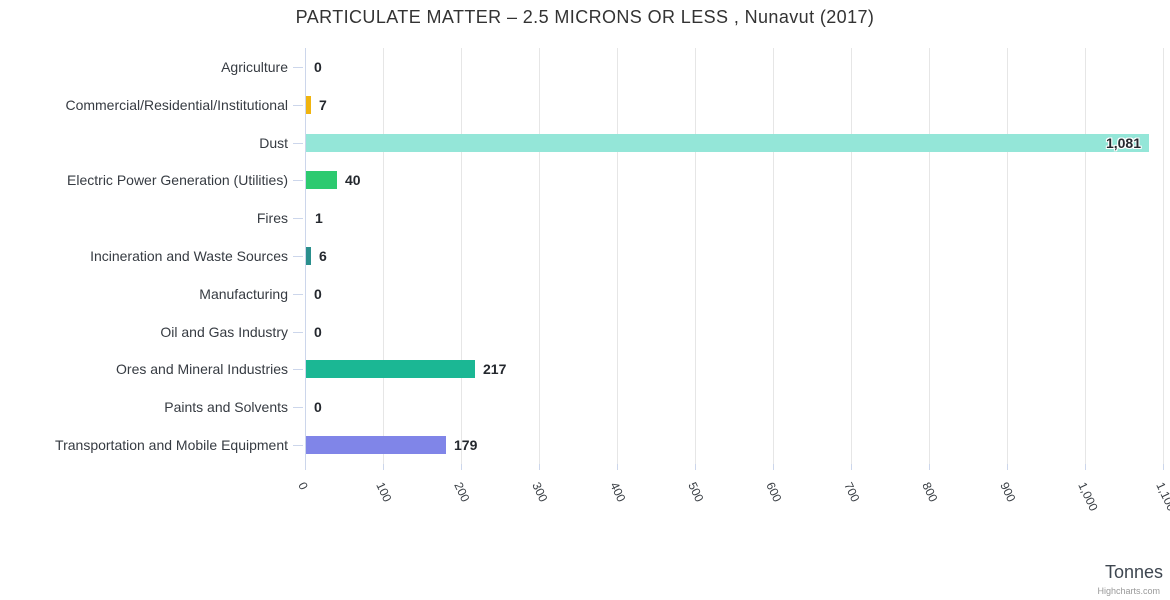 The height and width of the screenshot is (600, 1170). What do you see at coordinates (1123, 143) in the screenshot?
I see `bar-value-label: 1,081` at bounding box center [1123, 143].